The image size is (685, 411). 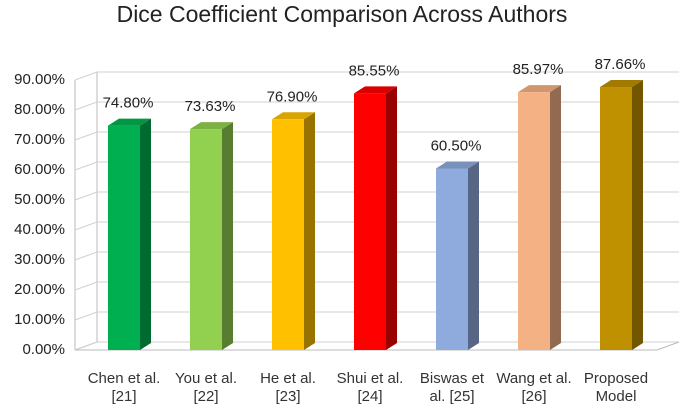 What do you see at coordinates (124, 387) in the screenshot?
I see `x-tick-label: Chen et al. [21]` at bounding box center [124, 387].